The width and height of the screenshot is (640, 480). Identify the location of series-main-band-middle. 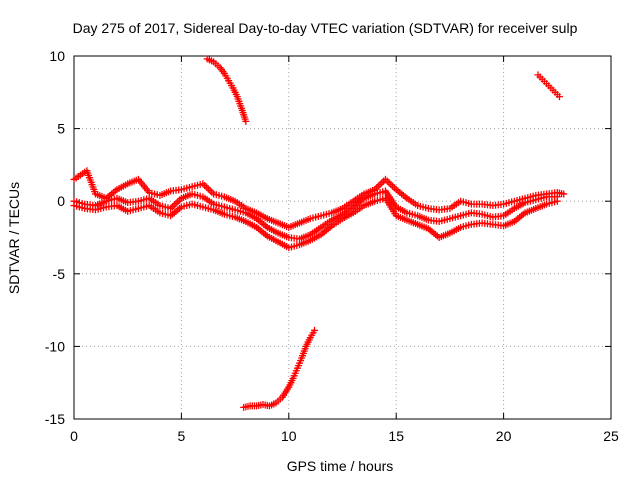
(315, 215).